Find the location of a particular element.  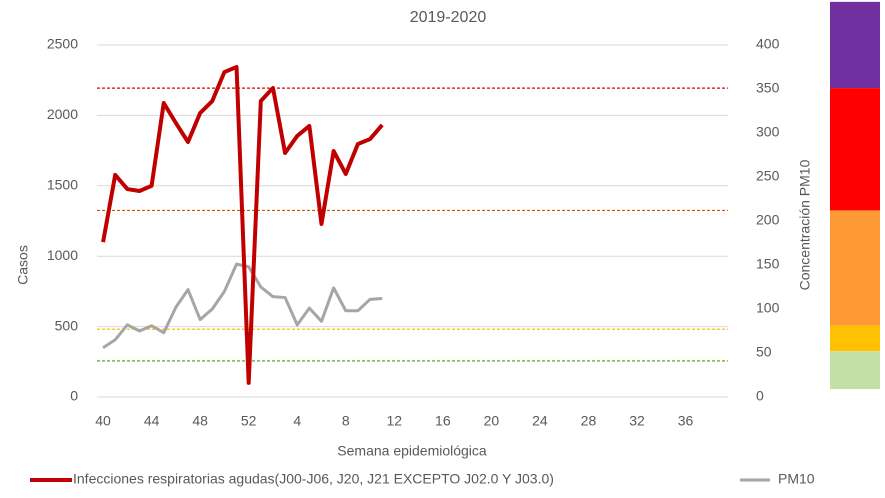

y-tick-label: 1500 is located at coordinates (62, 185).